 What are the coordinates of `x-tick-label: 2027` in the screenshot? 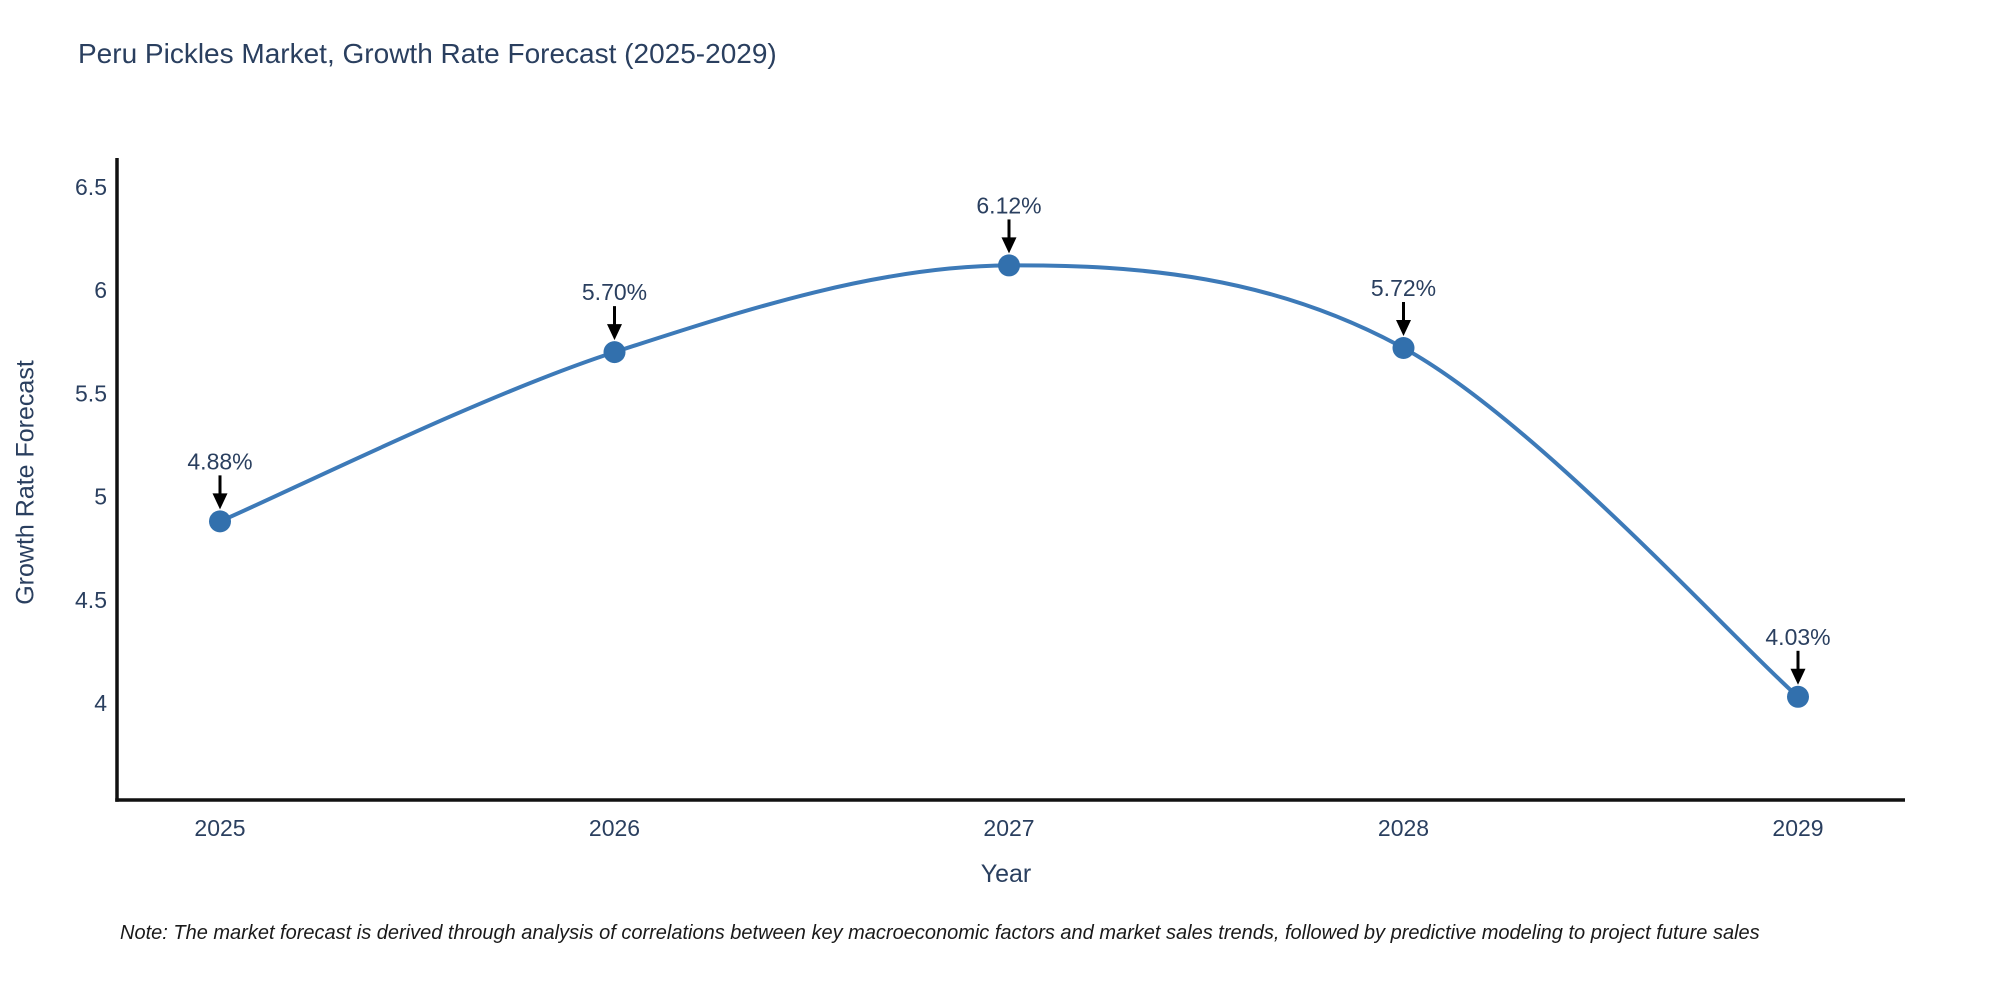 It's located at (1008, 828).